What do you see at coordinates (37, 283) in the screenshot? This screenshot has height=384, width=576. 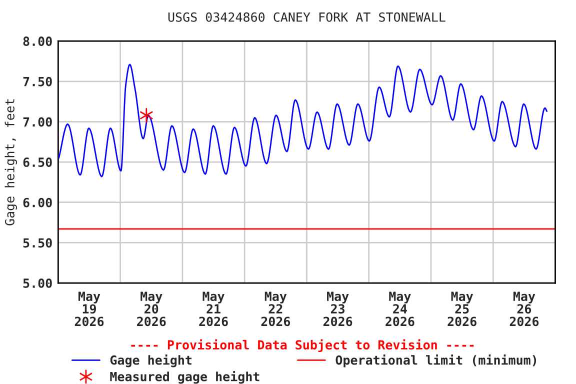 I see `y-tick-label: 5.00` at bounding box center [37, 283].